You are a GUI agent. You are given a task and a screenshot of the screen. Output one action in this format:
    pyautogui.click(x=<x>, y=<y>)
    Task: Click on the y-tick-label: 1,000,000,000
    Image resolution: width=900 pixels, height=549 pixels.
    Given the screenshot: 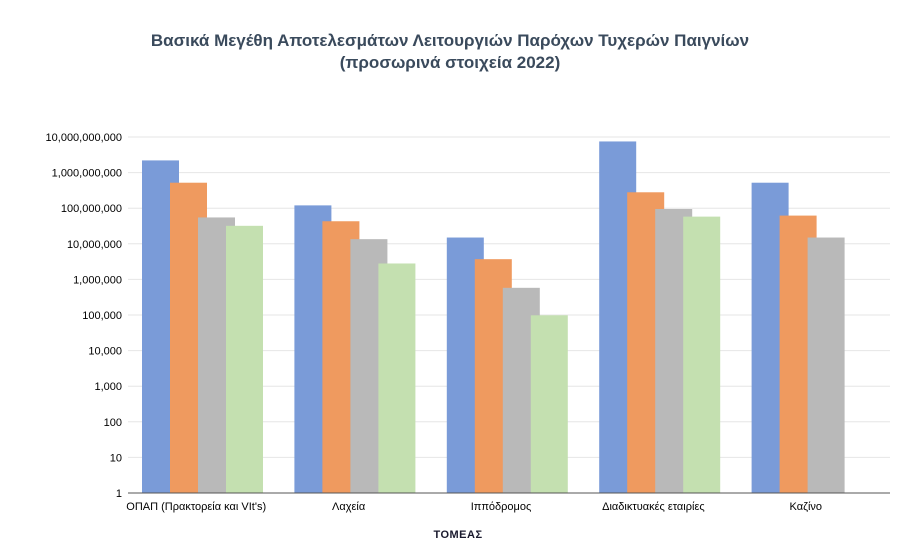 What is the action you would take?
    pyautogui.click(x=87, y=174)
    